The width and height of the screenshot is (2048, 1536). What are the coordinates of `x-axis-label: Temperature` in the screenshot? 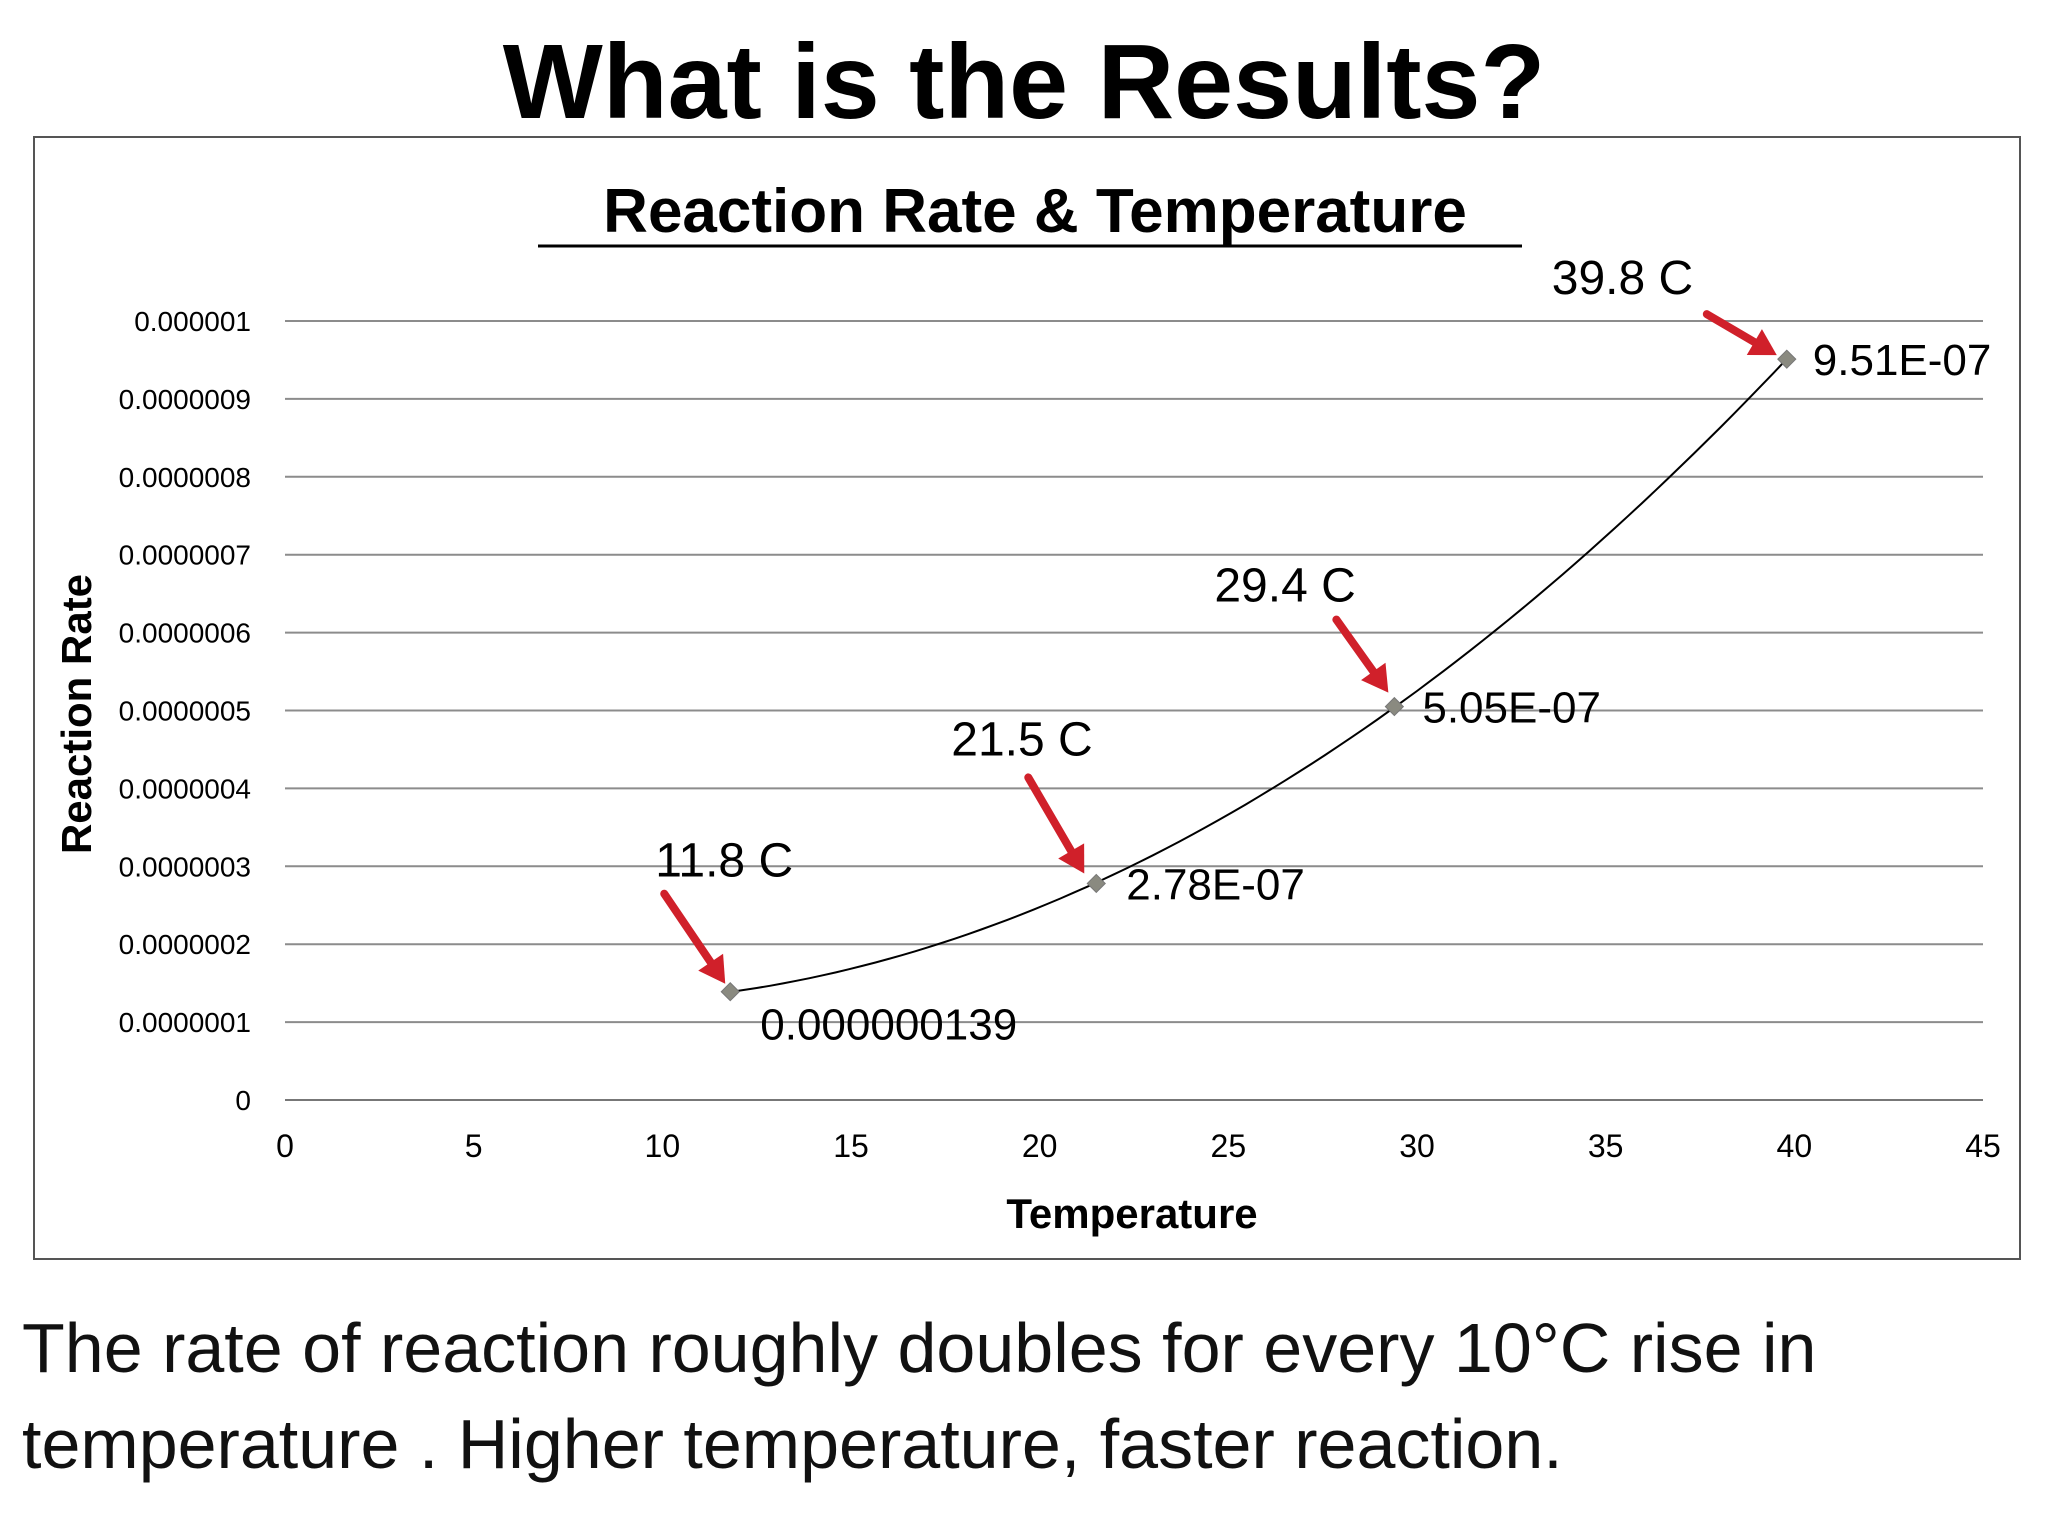 It's located at (1131, 1213).